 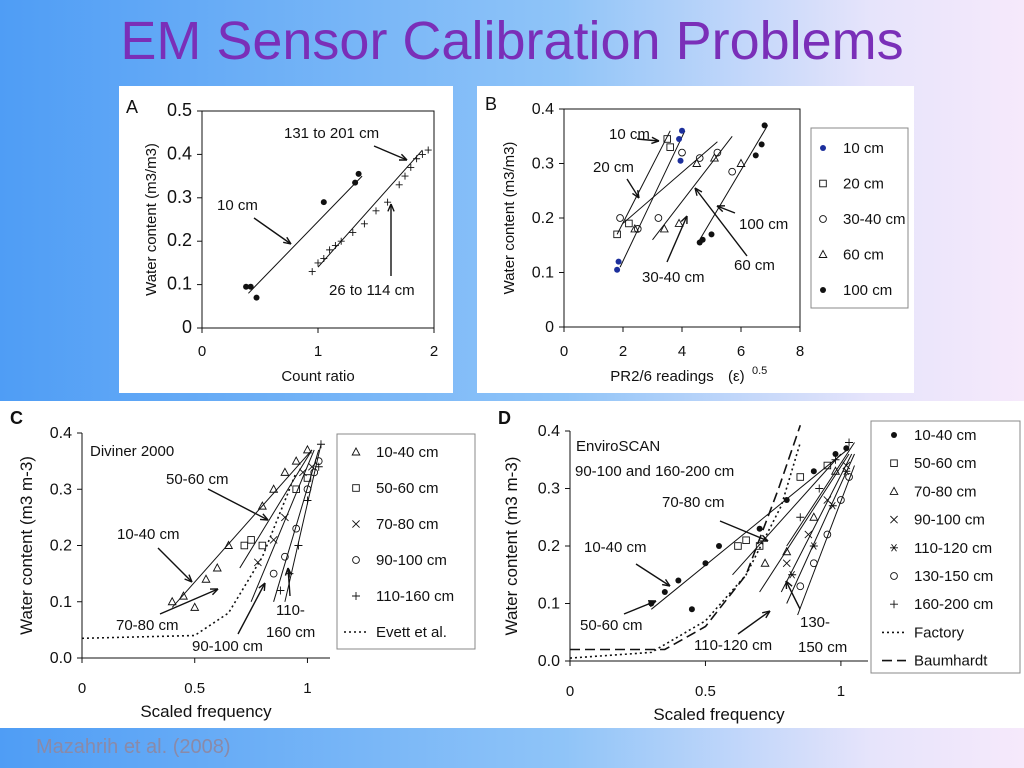 What do you see at coordinates (370, 211) in the screenshot?
I see `series-26-to-201-cm` at bounding box center [370, 211].